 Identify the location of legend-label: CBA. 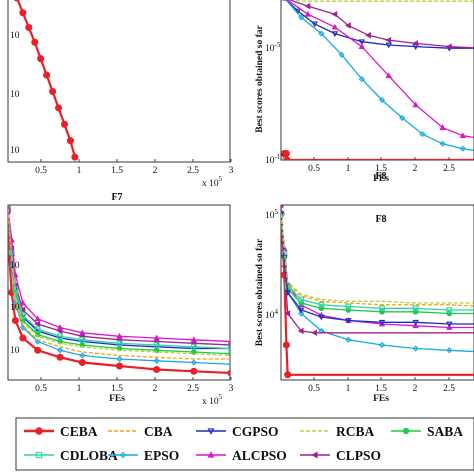
(158, 431).